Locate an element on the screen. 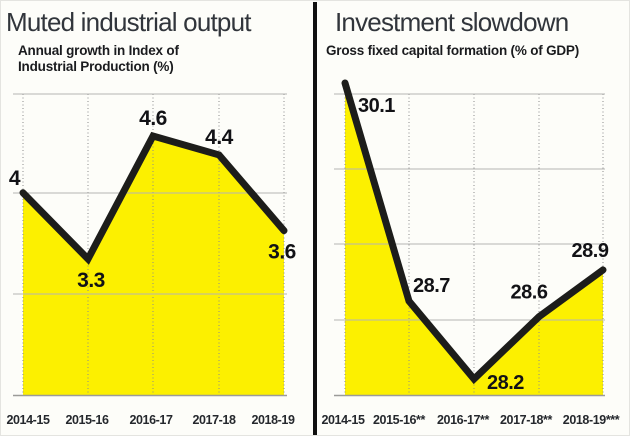 The width and height of the screenshot is (630, 436). value-label: 3.6 is located at coordinates (282, 252).